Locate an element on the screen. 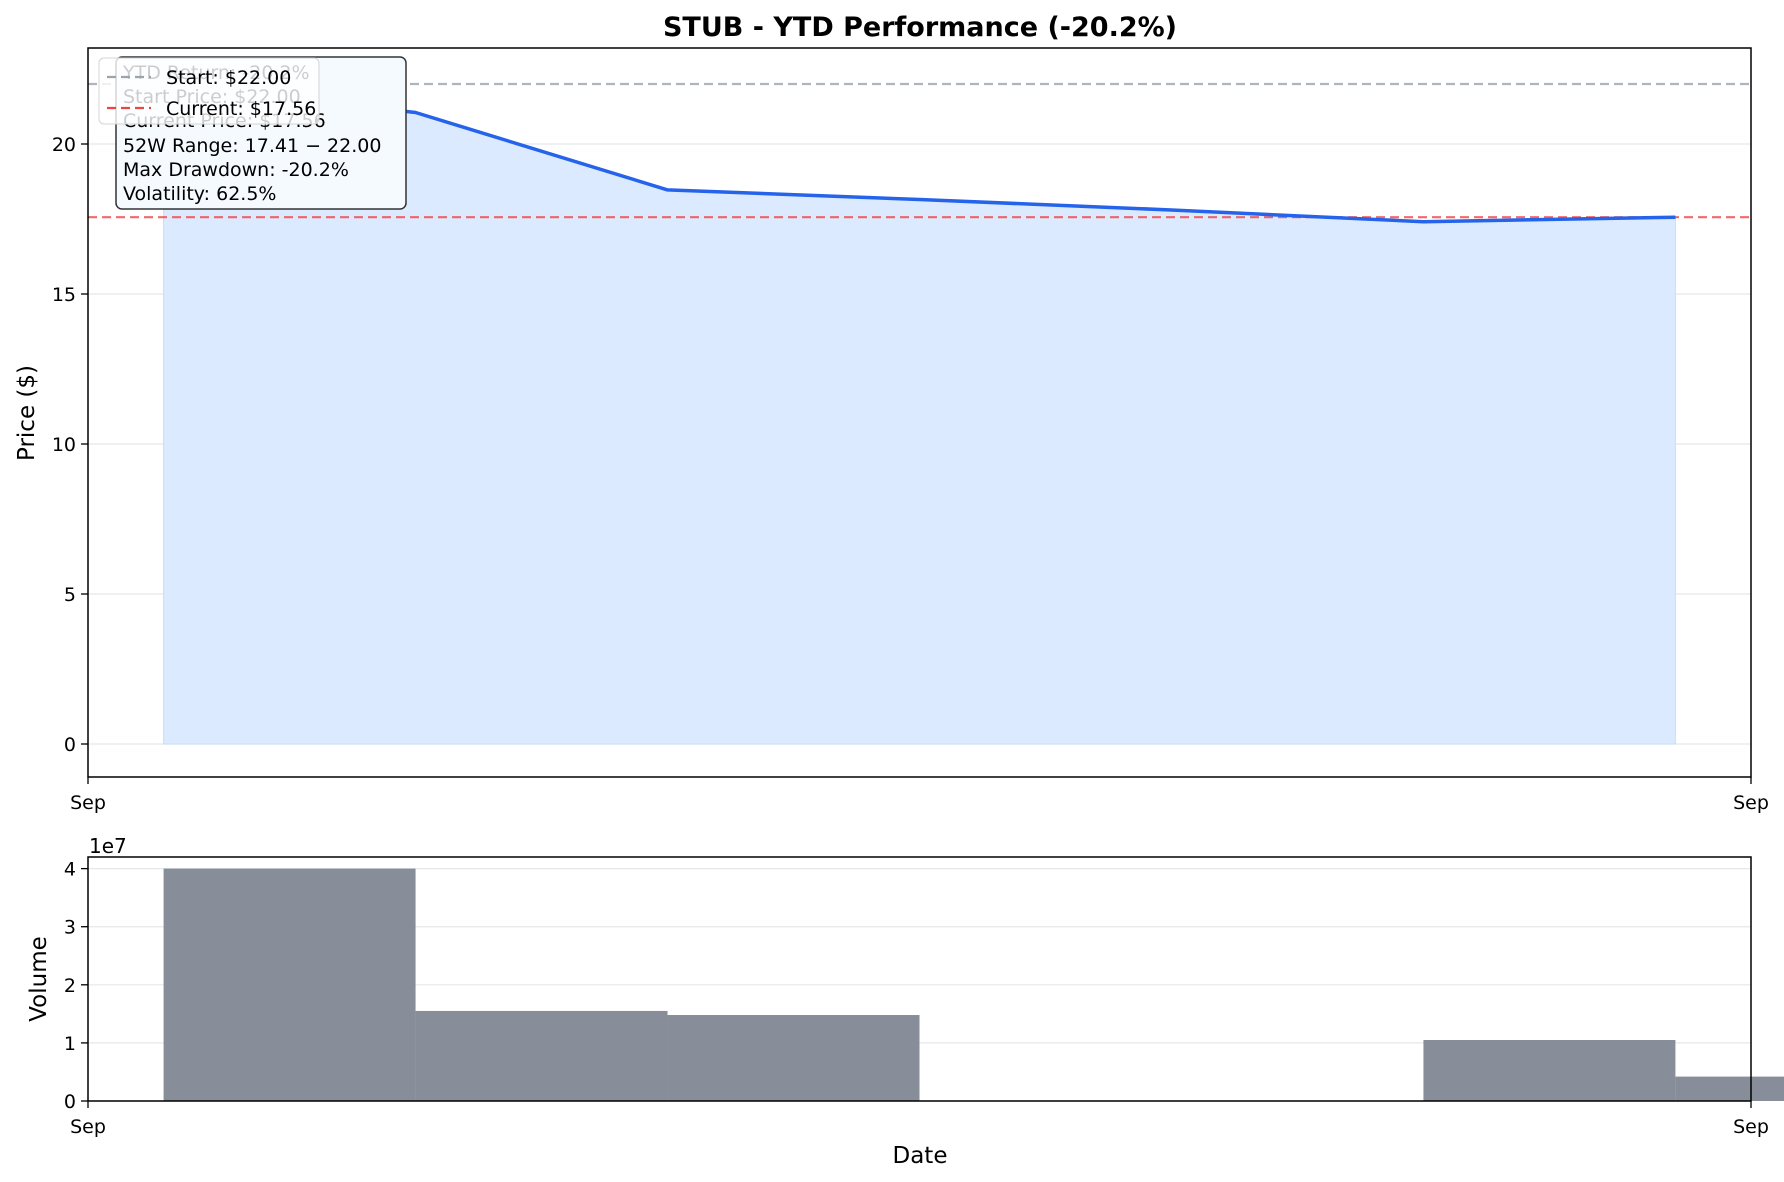  legend-label: Current: $17.56 is located at coordinates (241, 109).